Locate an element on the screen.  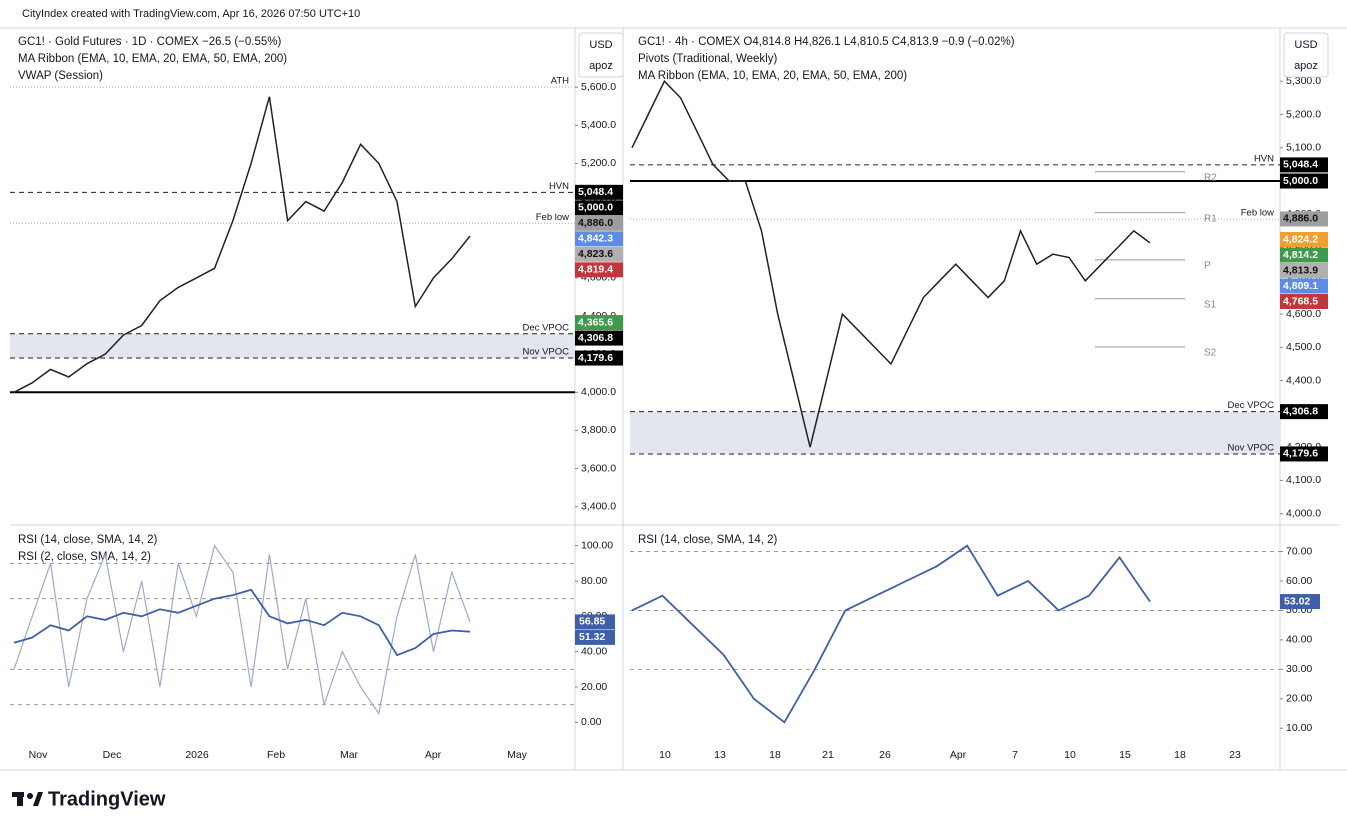
y-tick-label: 4,600.0 is located at coordinates (1303, 314).